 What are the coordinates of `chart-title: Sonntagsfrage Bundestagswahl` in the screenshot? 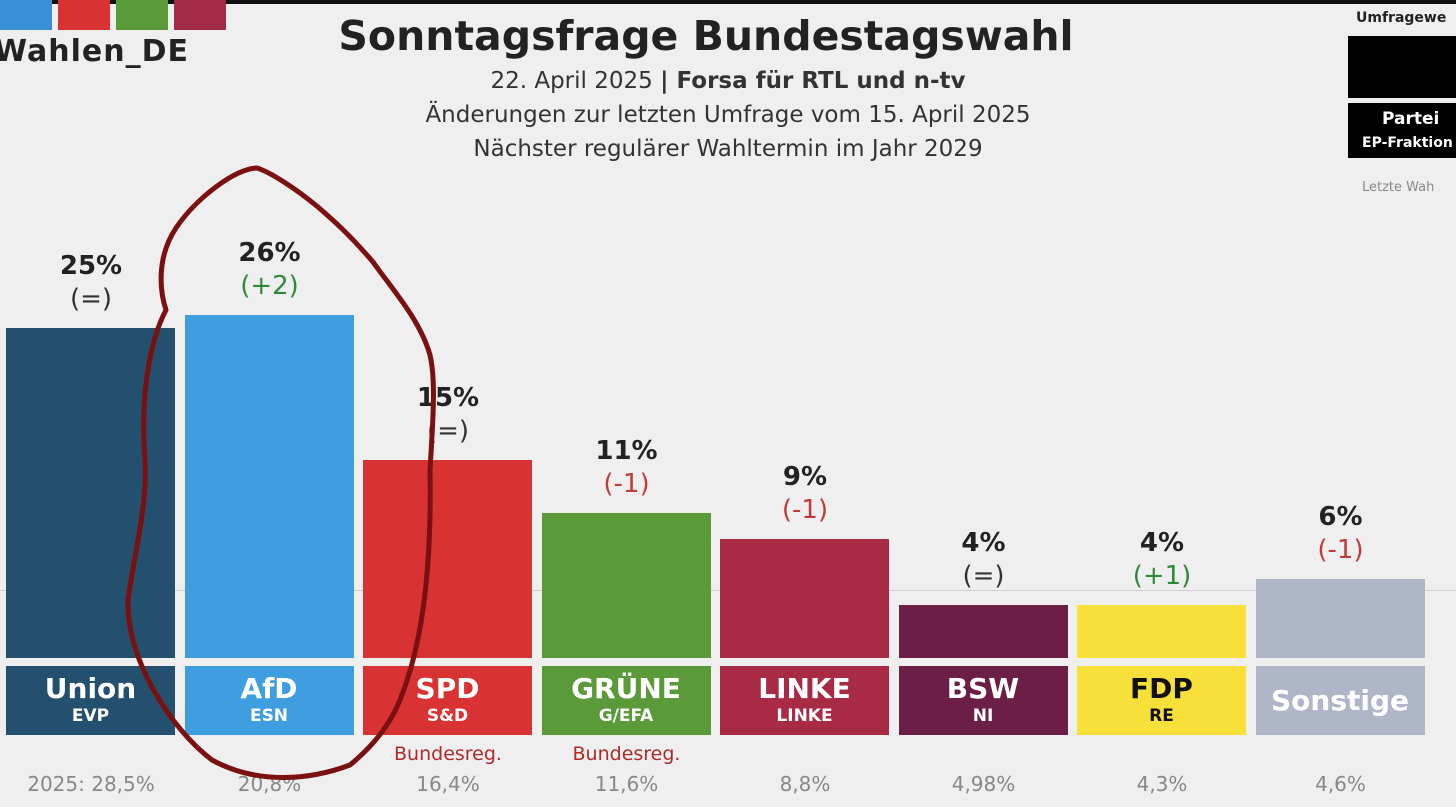 It's located at (728, 36).